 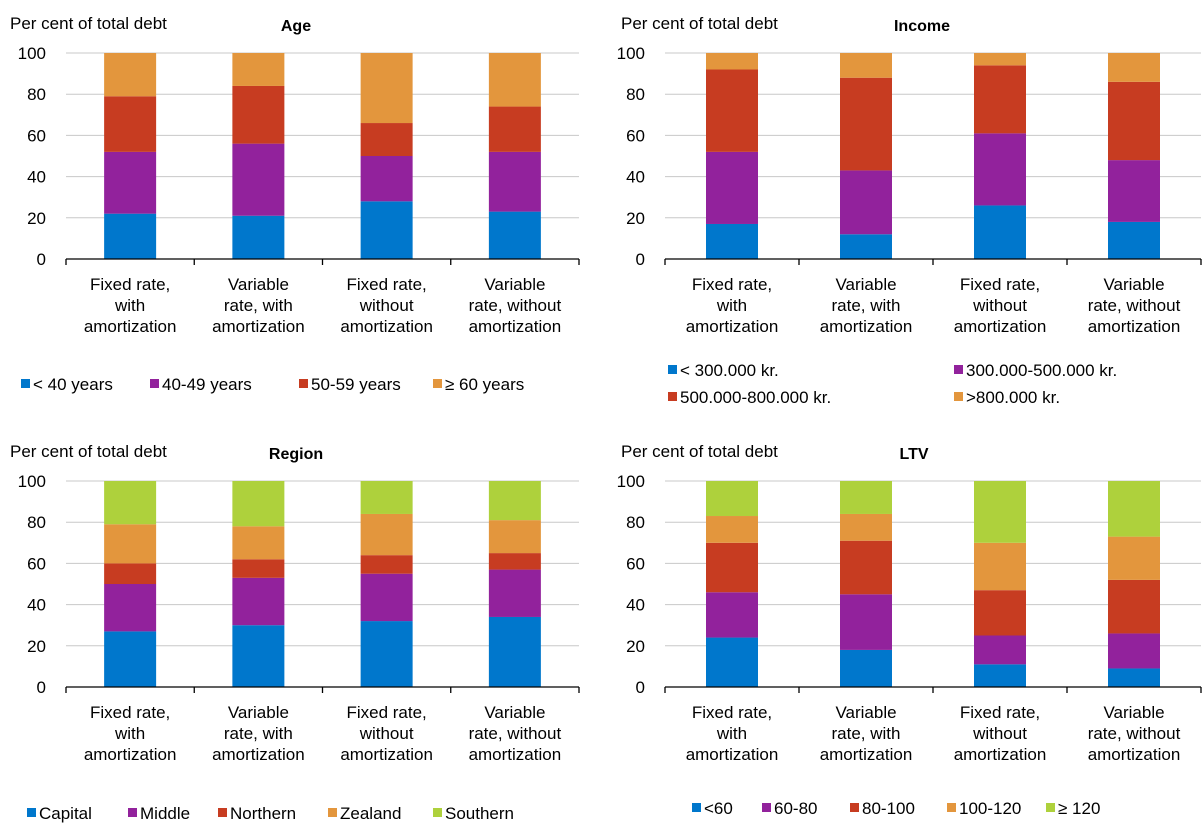 I want to click on legend-label-northern: Northern, so click(x=263, y=813).